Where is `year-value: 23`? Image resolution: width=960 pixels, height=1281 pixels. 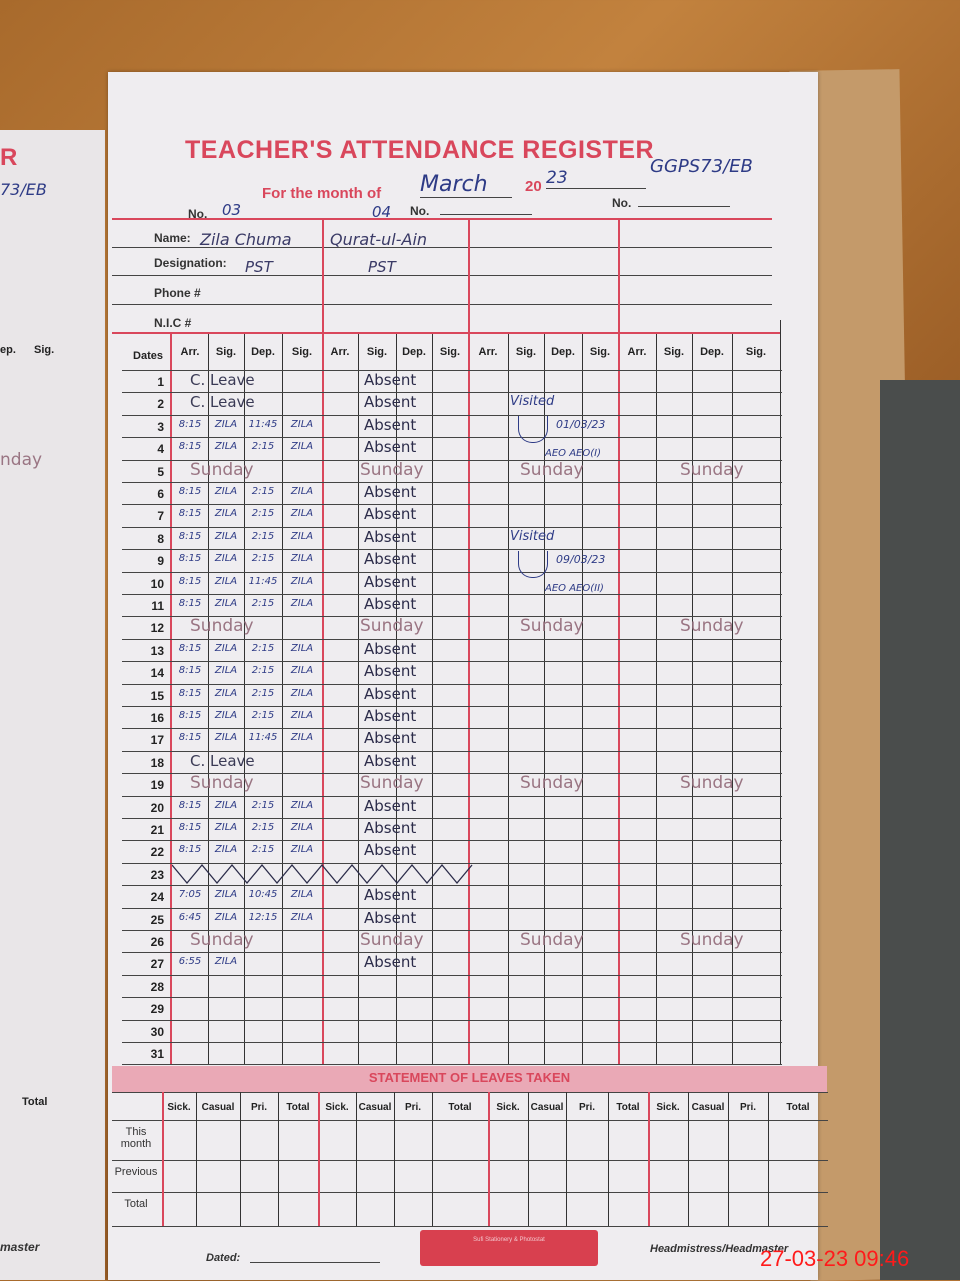
year-value: 23 is located at coordinates (596, 178).